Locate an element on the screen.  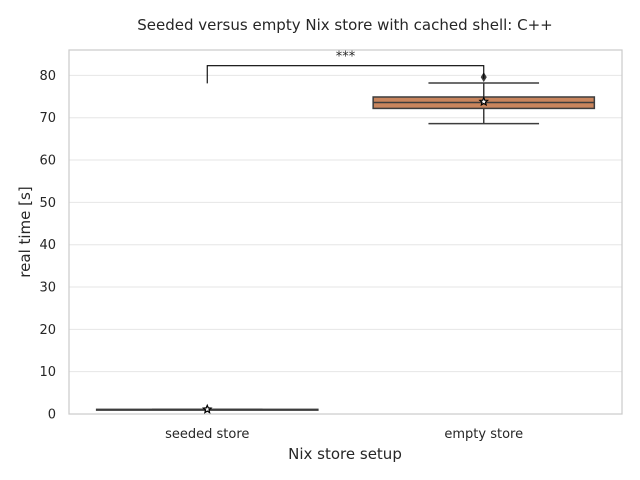
y-tick-label: 60 is located at coordinates (47, 161).